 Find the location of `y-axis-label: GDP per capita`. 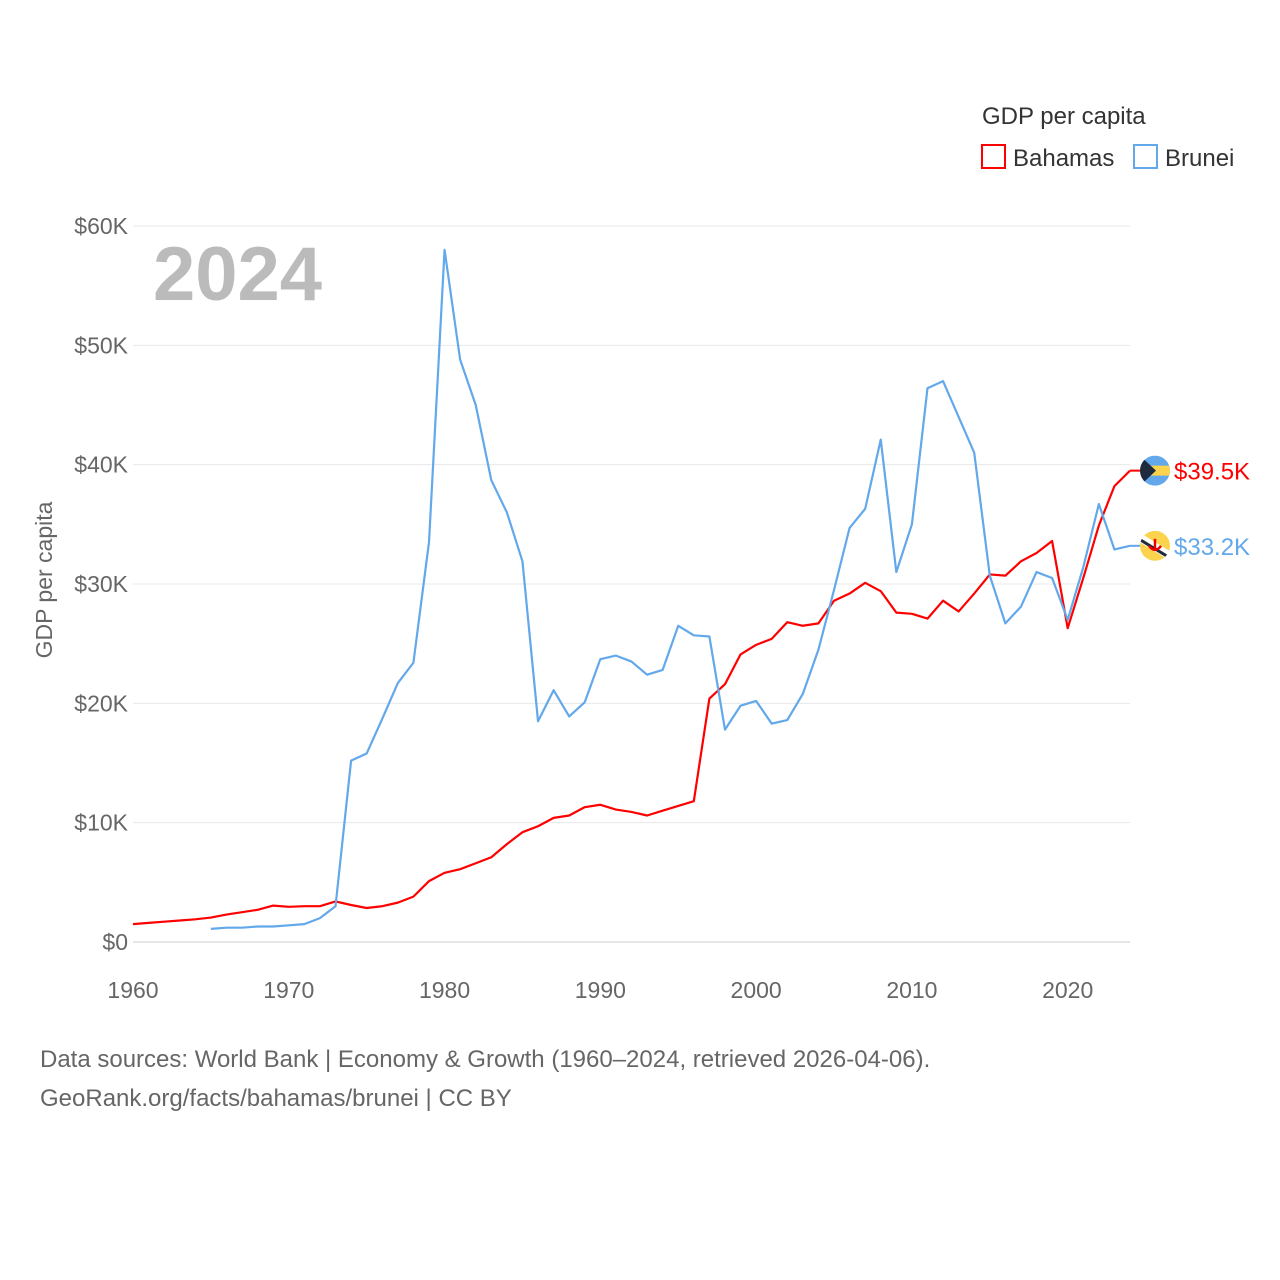

y-axis-label: GDP per capita is located at coordinates (44, 579).